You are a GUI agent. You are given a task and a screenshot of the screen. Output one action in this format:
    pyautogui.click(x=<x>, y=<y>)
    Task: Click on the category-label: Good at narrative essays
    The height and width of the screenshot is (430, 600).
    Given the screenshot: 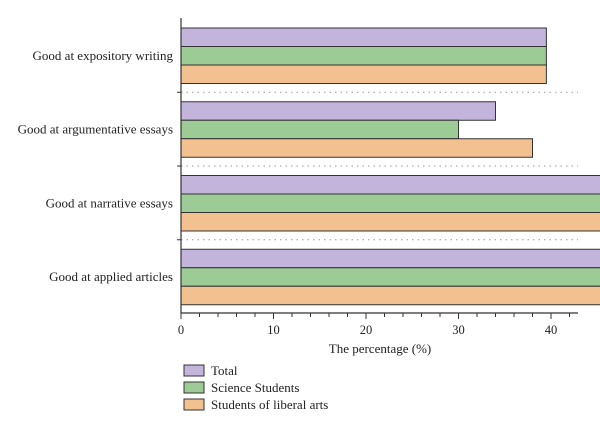 What is the action you would take?
    pyautogui.click(x=109, y=202)
    